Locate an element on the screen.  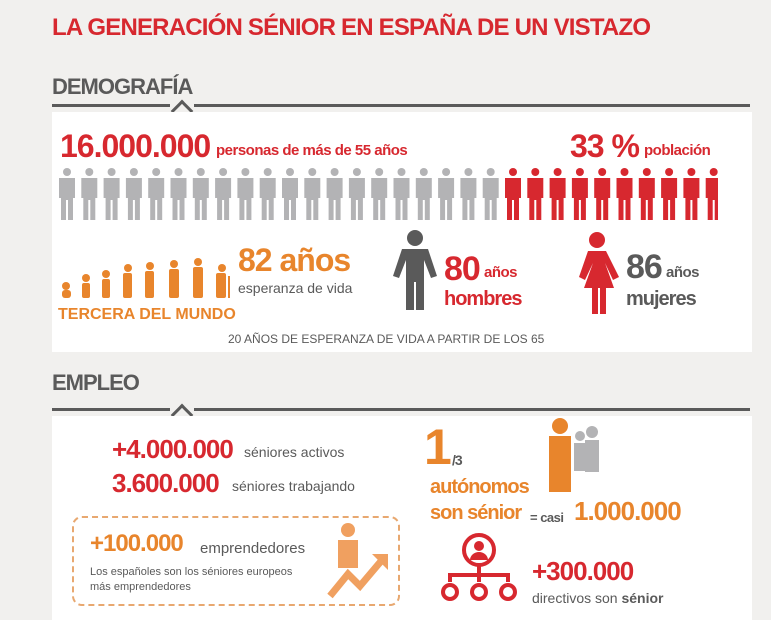
people-group-icon is located at coordinates (574, 455).